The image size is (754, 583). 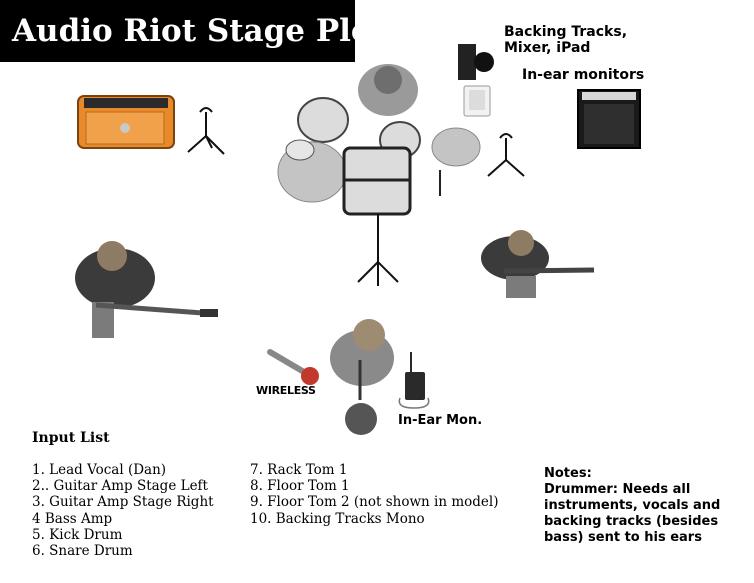 I want to click on bassist-stage-right-icon, so click(x=538, y=264).